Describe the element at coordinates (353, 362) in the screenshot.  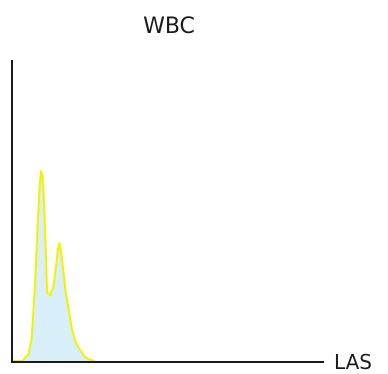
I see `x-axis-label: LAS` at that location.